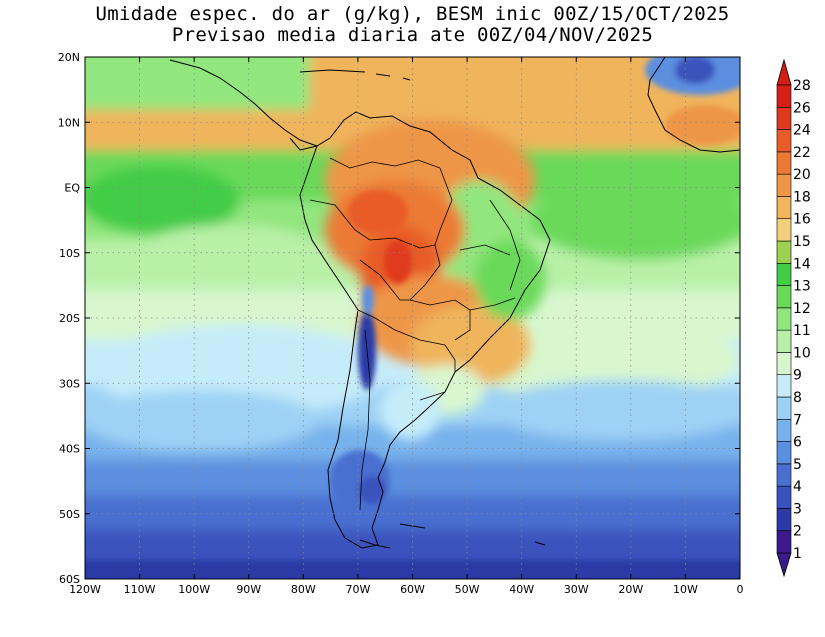 Image resolution: width=825 pixels, height=637 pixels. Describe the element at coordinates (69, 579) in the screenshot. I see `lat-tick-label: 60S` at that location.